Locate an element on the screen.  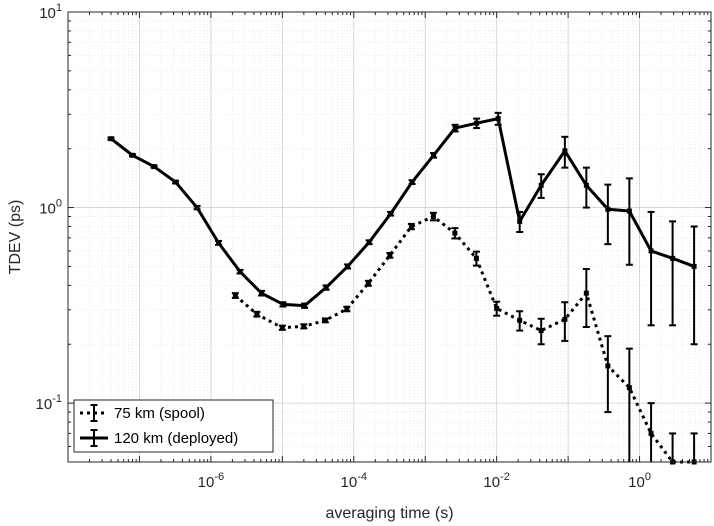
x-tick-exponent: -6 is located at coordinates (219, 477).